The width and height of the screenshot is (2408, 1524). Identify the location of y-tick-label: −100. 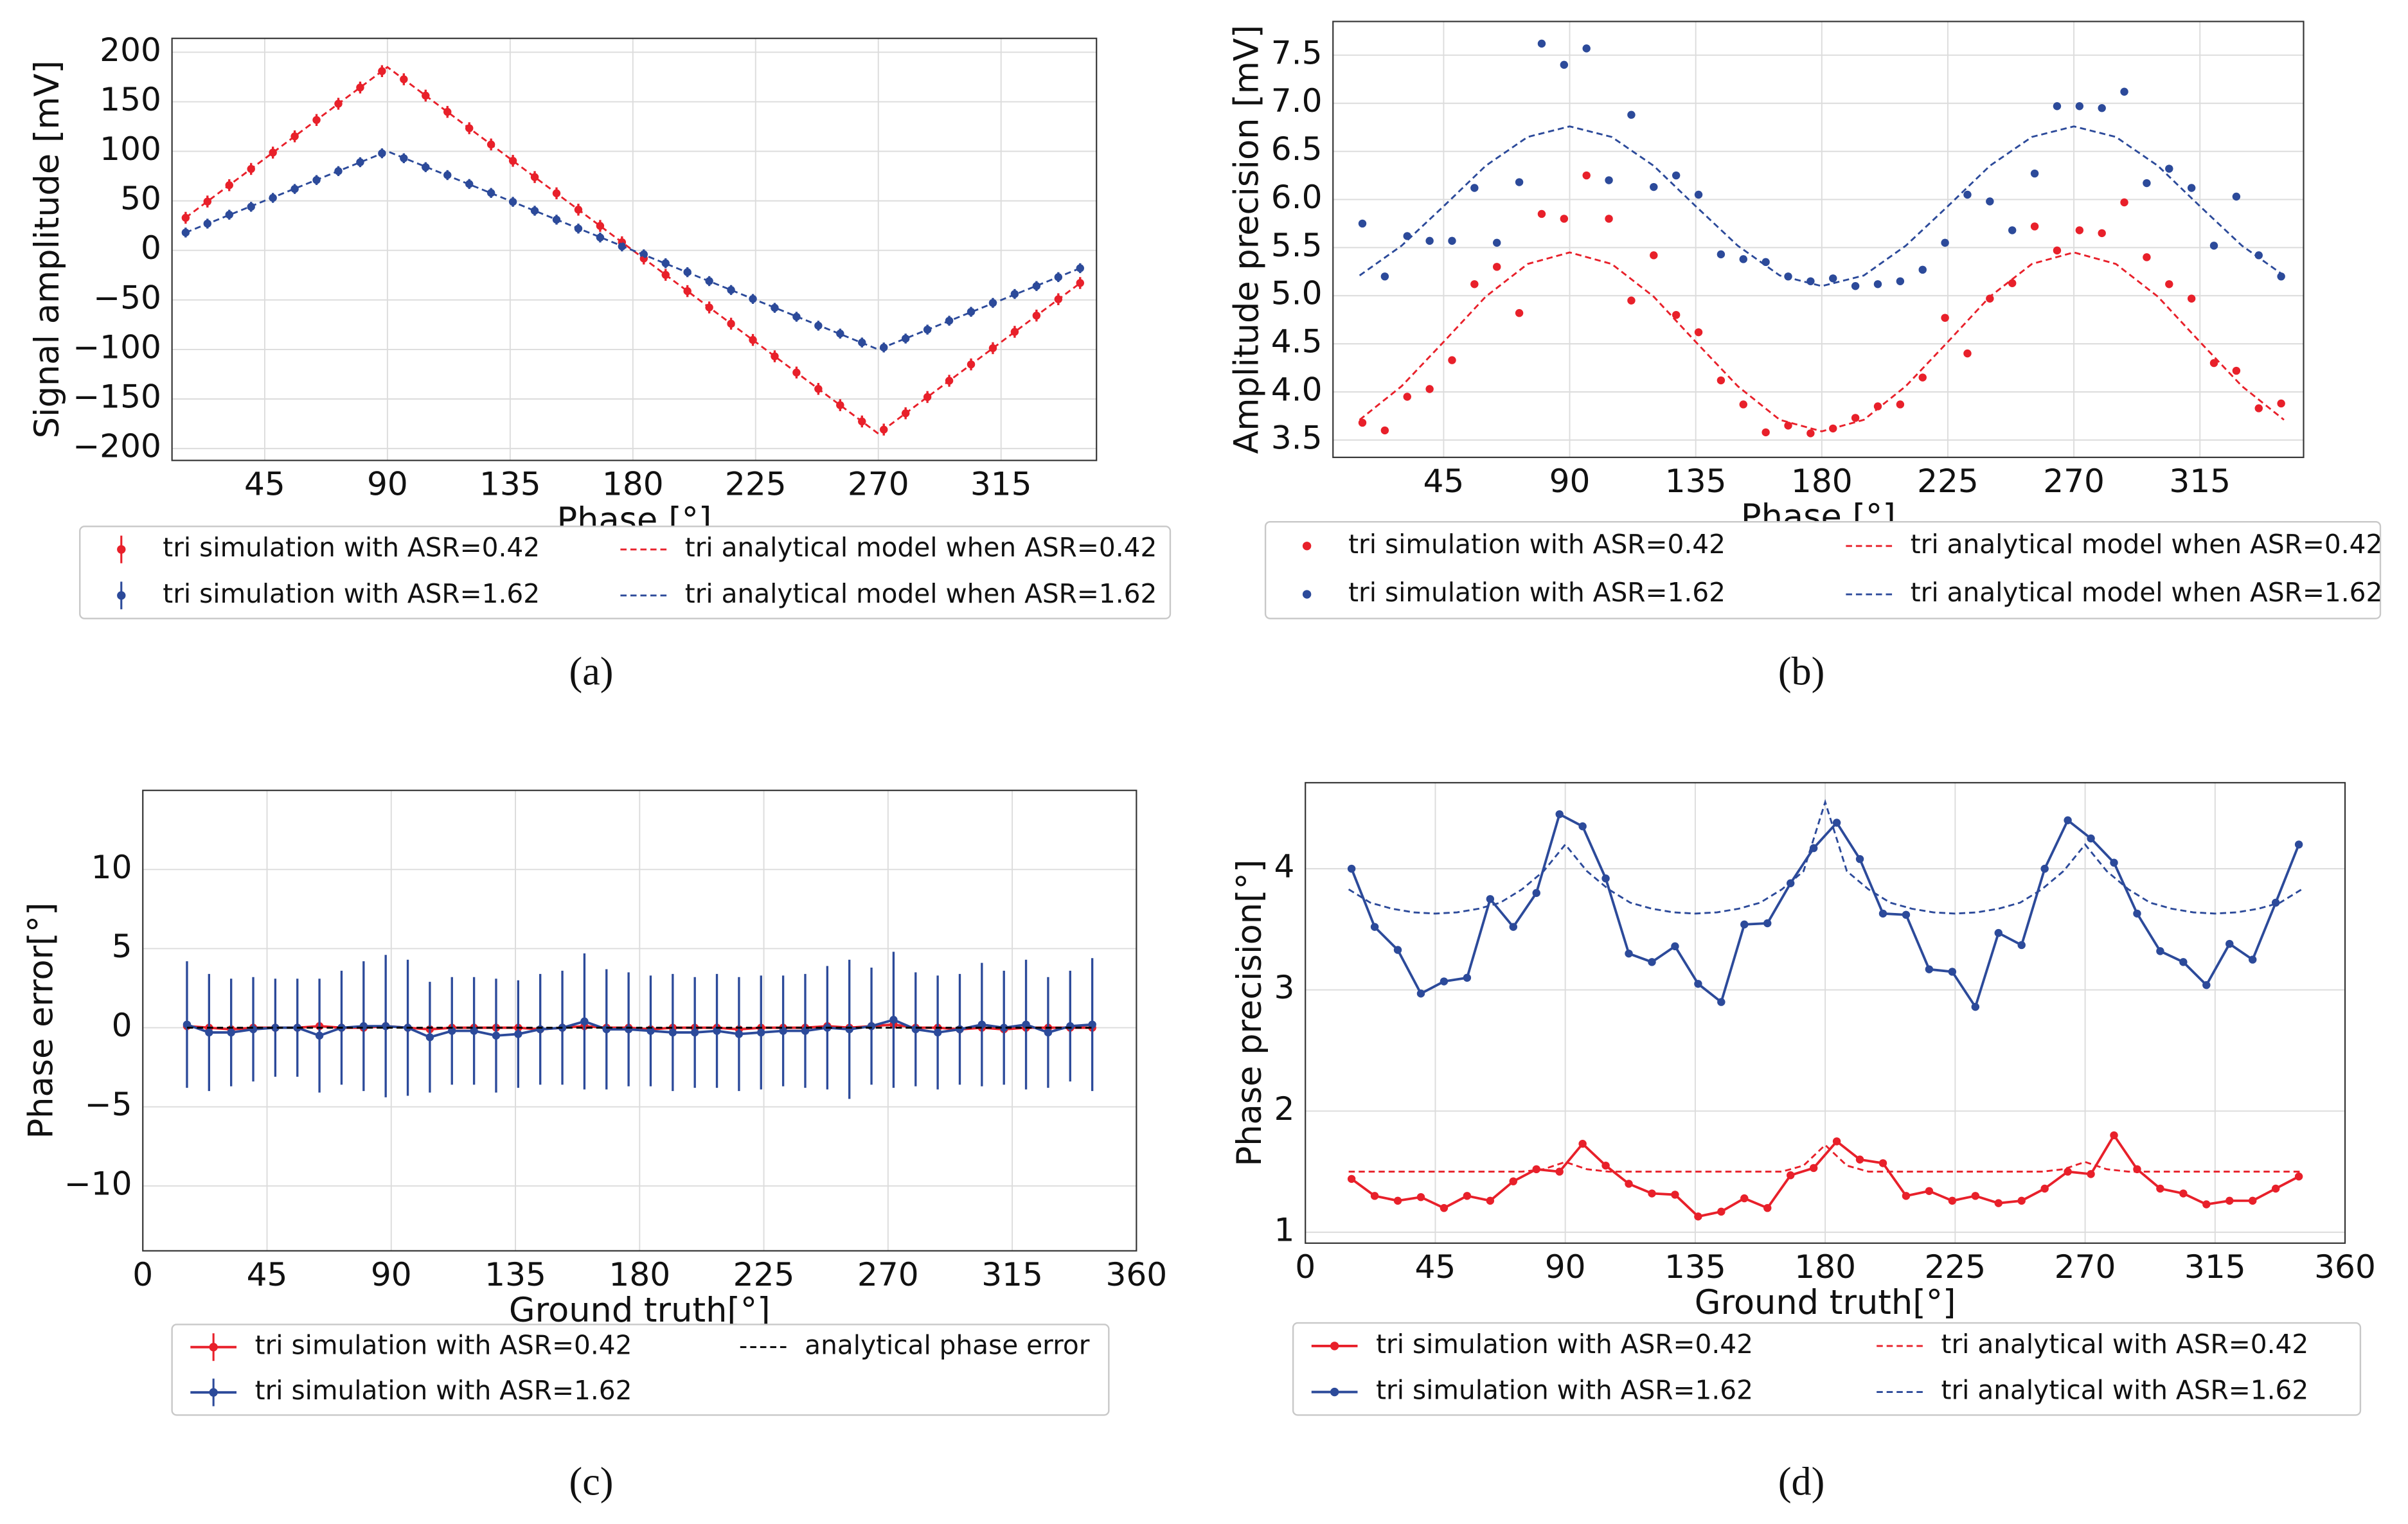
(117, 347).